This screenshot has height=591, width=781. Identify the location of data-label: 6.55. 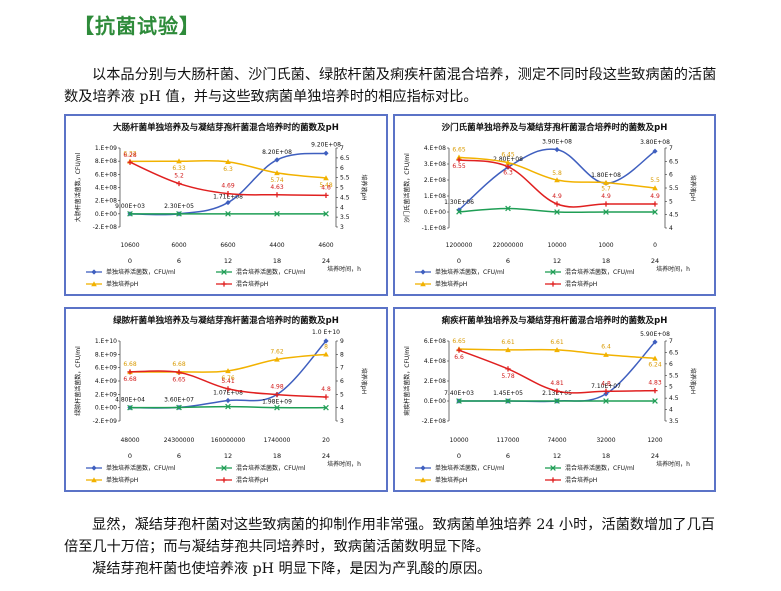
(459, 166).